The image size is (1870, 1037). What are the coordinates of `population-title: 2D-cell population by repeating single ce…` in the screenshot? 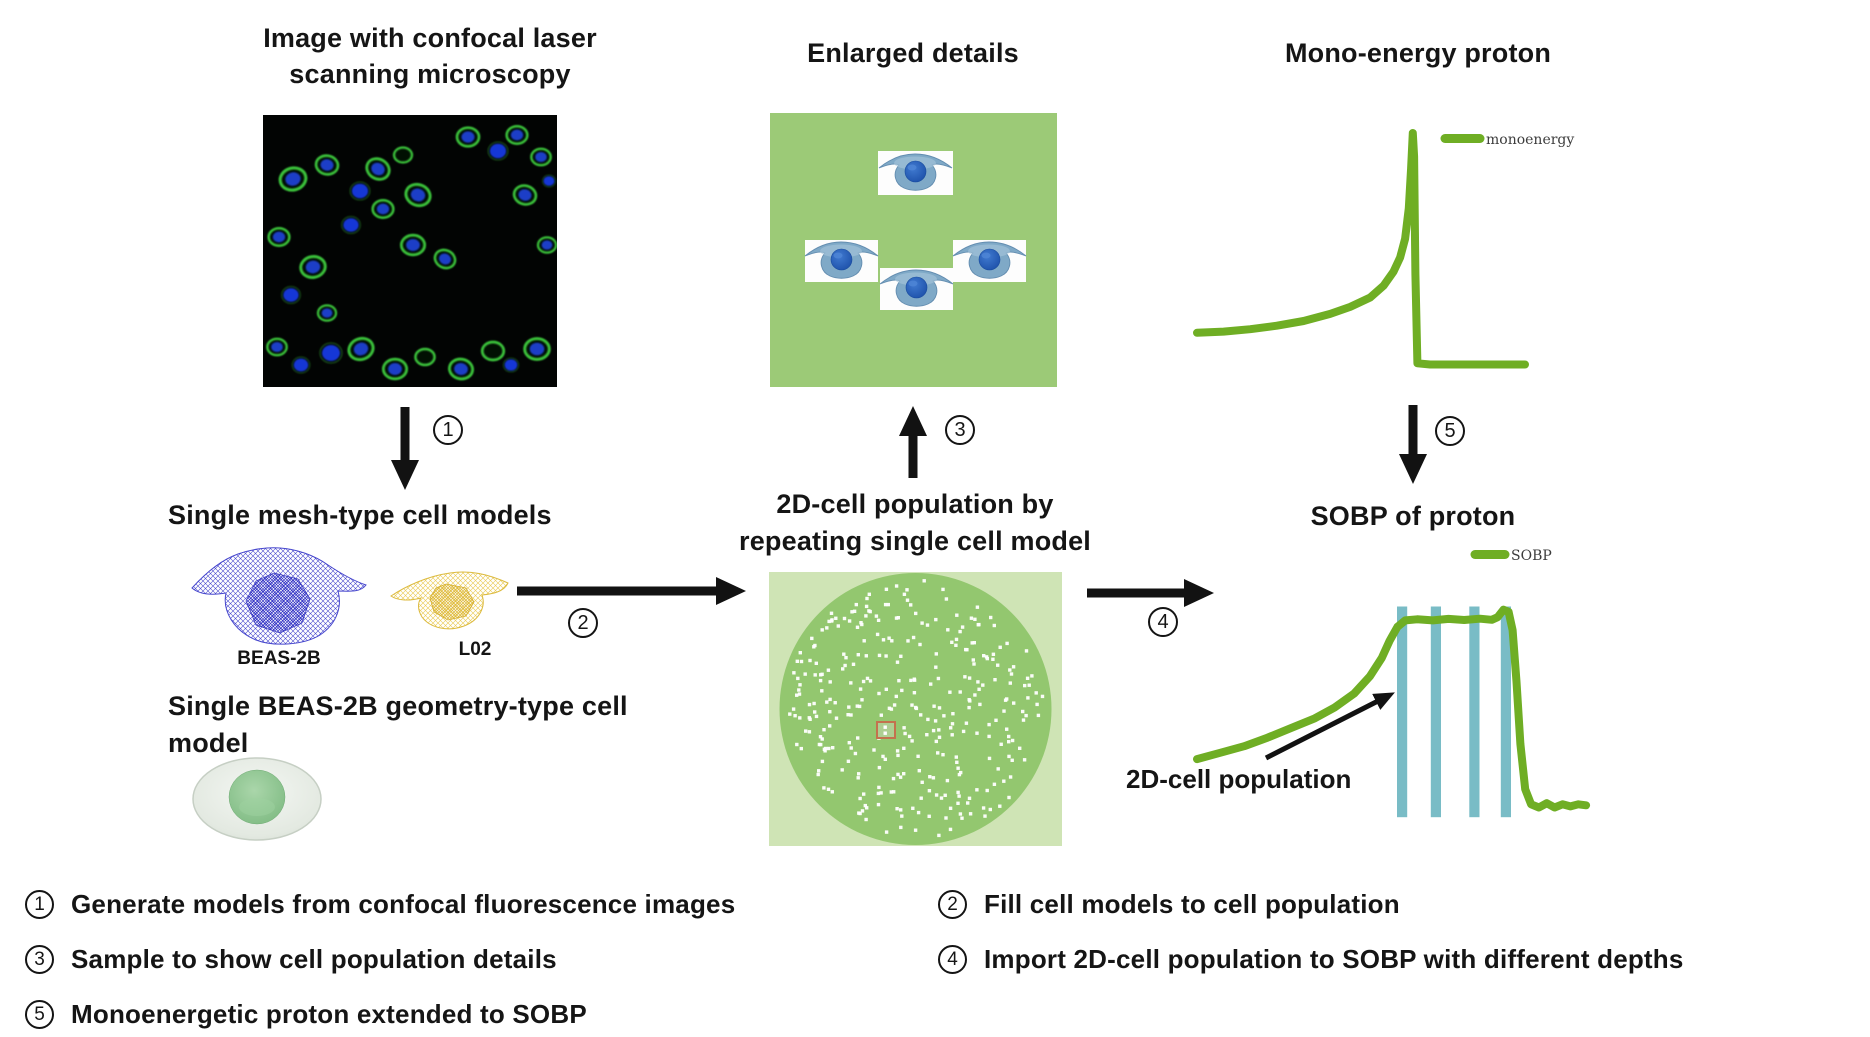 It's located at (915, 523).